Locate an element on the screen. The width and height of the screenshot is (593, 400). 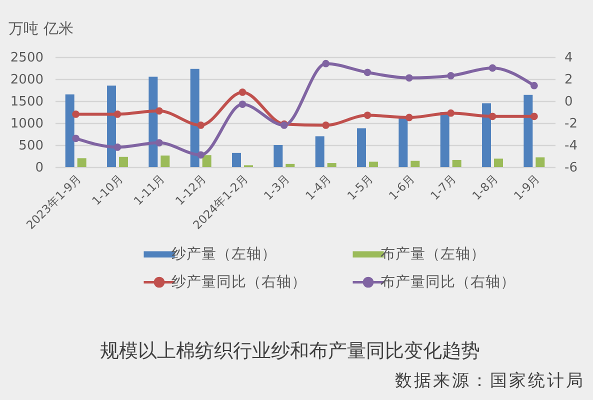
y2-tick-label: -6 is located at coordinates (571, 168).